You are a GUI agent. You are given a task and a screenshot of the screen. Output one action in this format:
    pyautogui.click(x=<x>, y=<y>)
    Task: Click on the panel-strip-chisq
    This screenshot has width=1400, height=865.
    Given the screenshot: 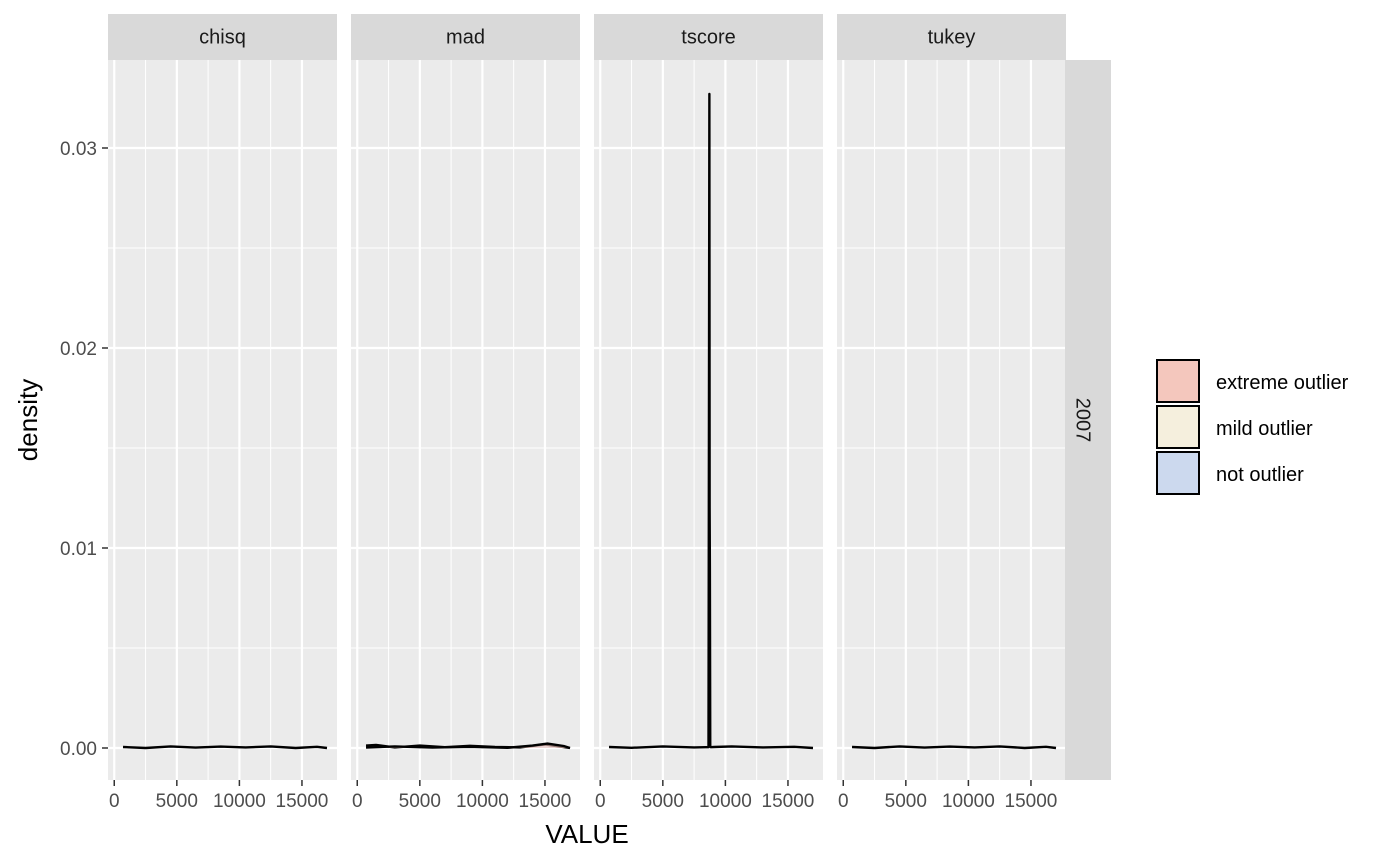 What is the action you would take?
    pyautogui.click(x=222, y=37)
    